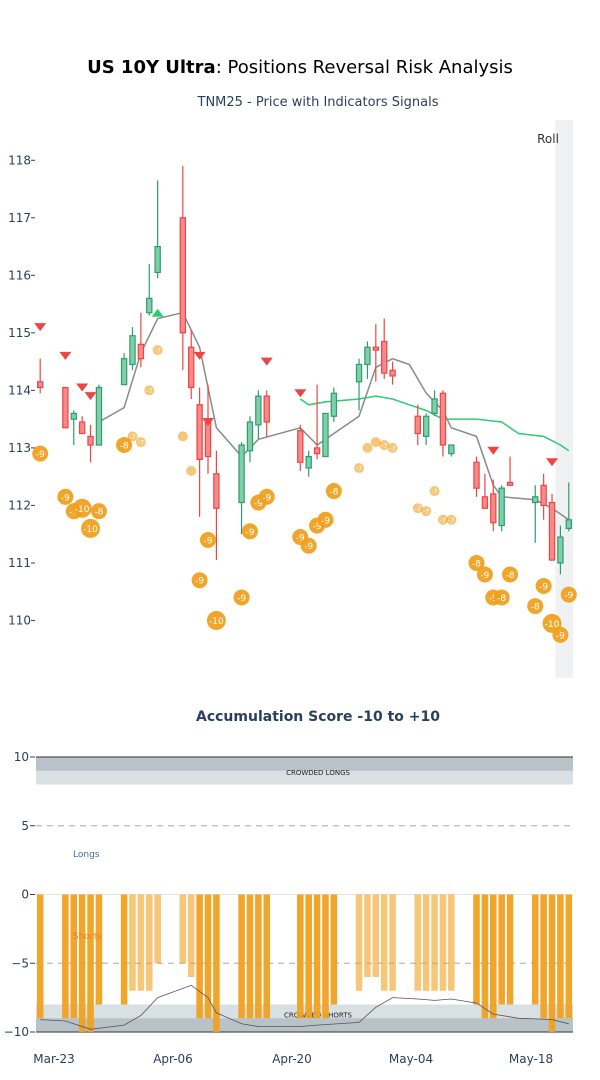 This screenshot has width=600, height=1080. Describe the element at coordinates (304, 1025) in the screenshot. I see `crowded-shorts-core` at that location.